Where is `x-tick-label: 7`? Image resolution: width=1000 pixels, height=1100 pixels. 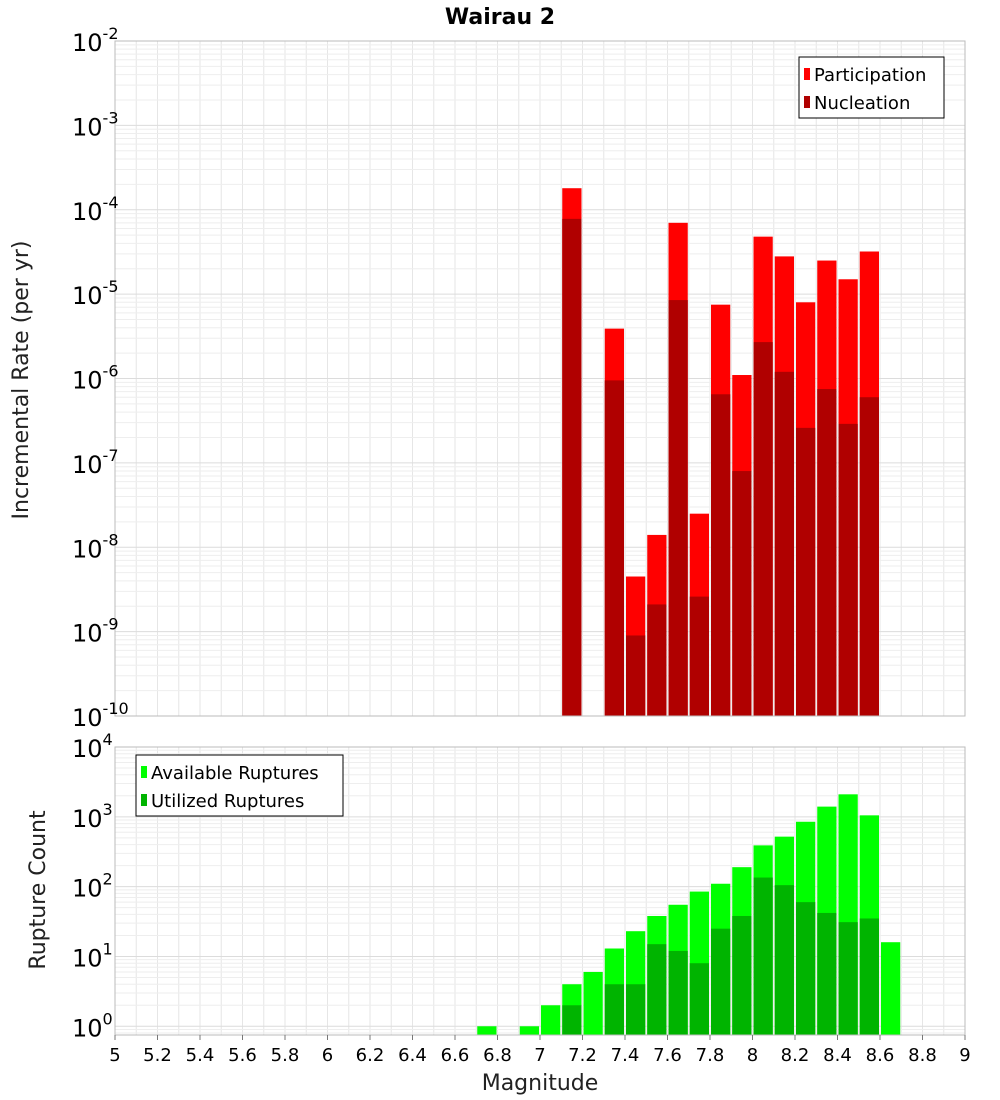
x-tick-label: 7 is located at coordinates (539, 1055).